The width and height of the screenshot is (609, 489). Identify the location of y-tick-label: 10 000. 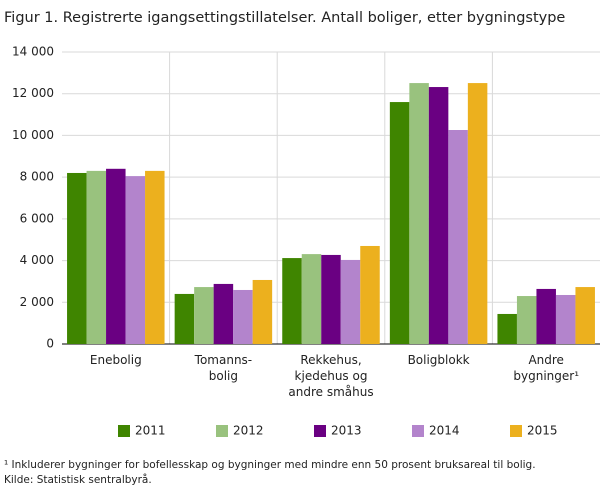
(33, 135).